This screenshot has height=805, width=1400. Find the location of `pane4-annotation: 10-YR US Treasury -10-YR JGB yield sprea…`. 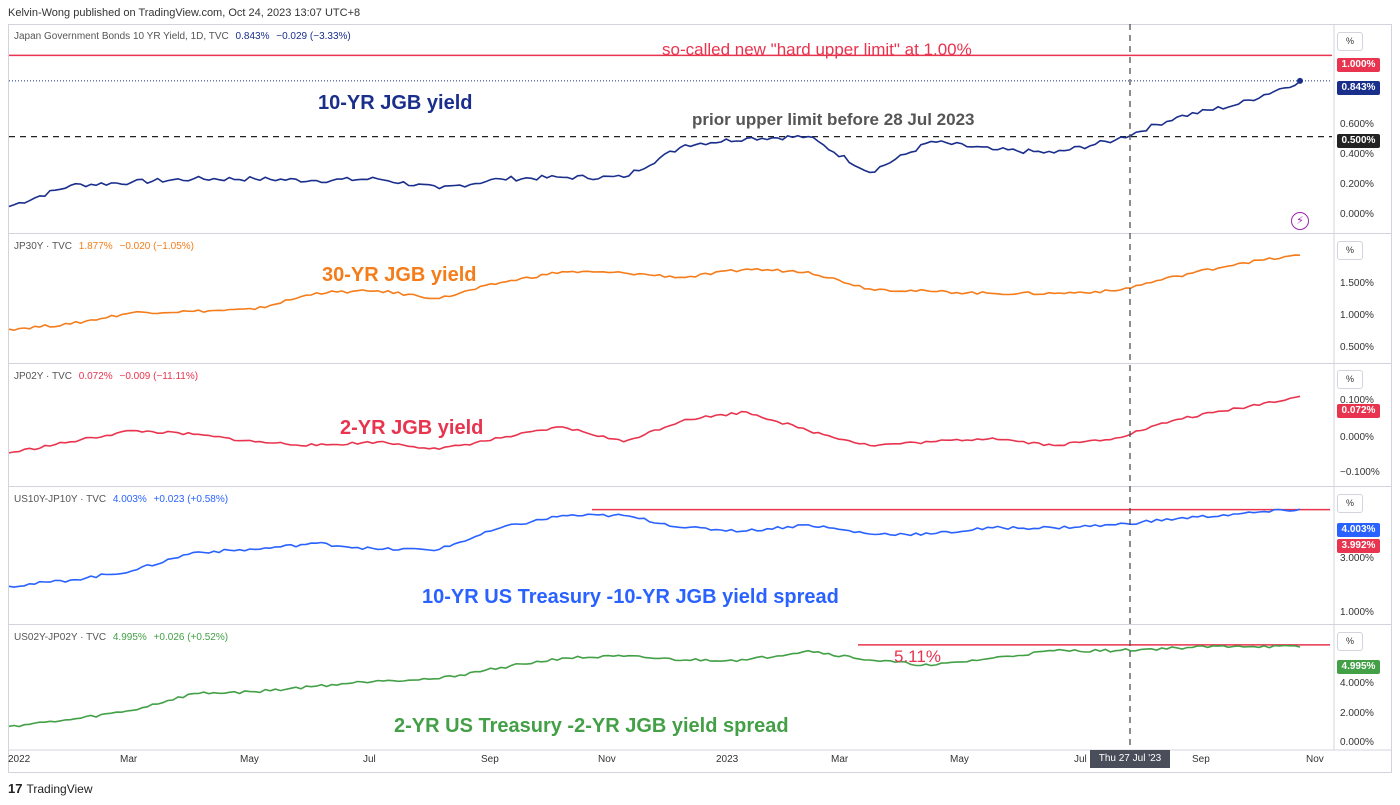

pane4-annotation: 10-YR US Treasury -10-YR JGB yield sprea… is located at coordinates (630, 597).